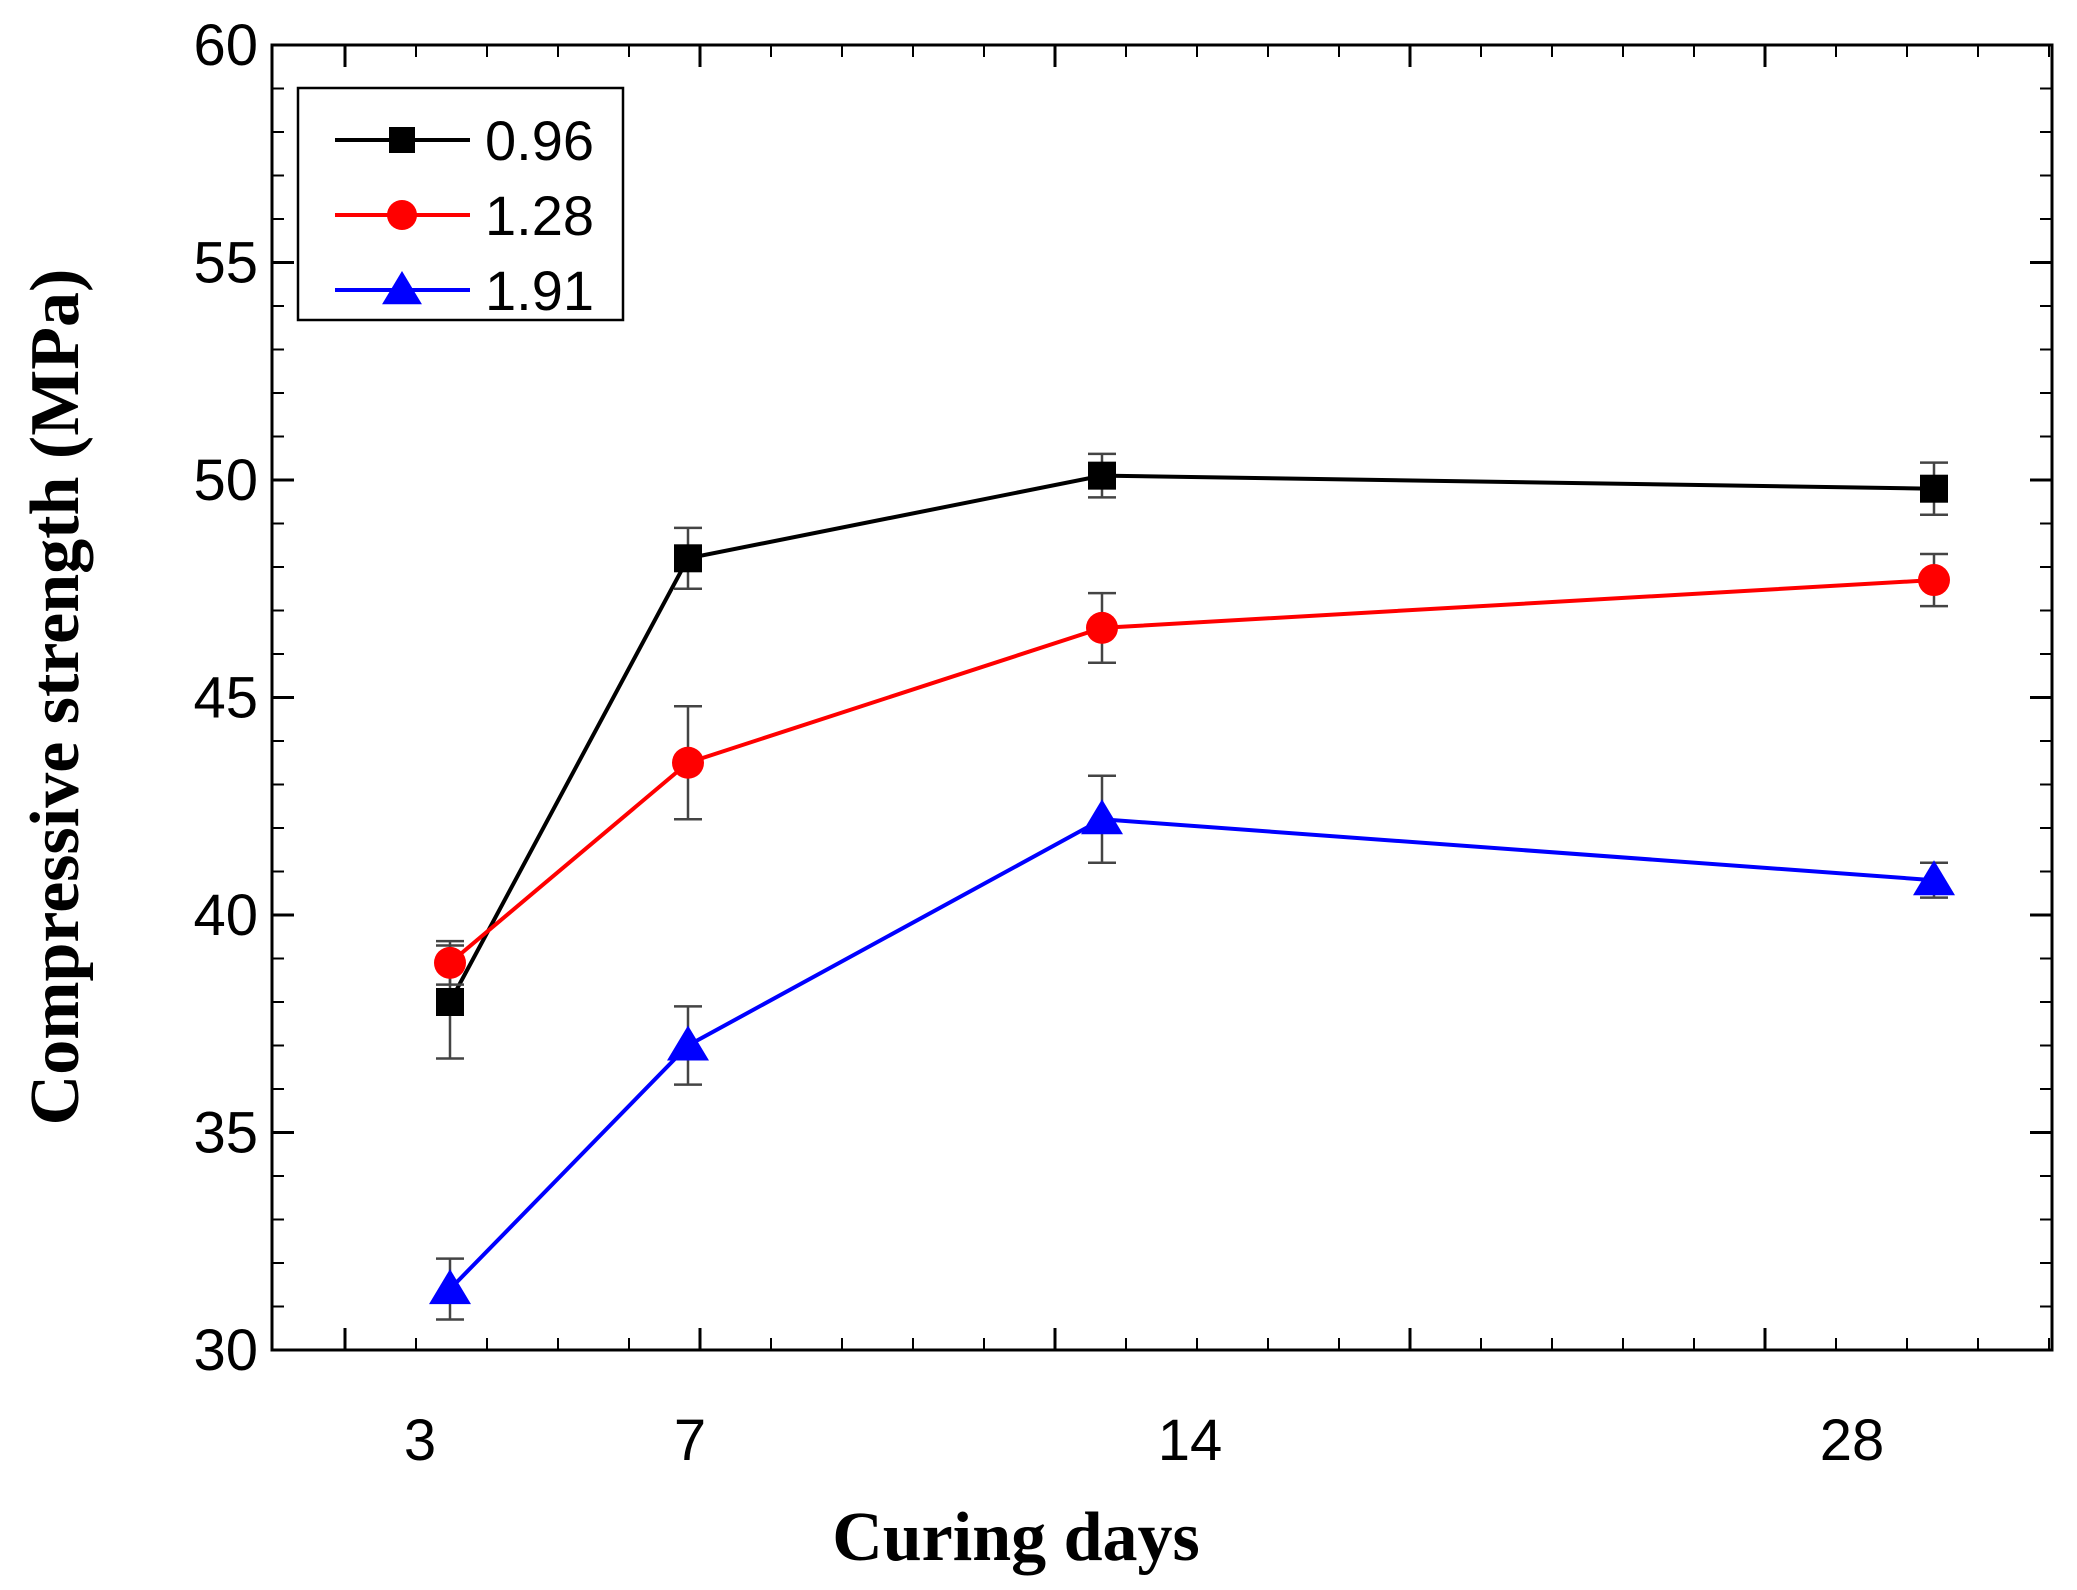 This screenshot has height=1590, width=2077. What do you see at coordinates (464, 215) in the screenshot?
I see `legend-items: 0.96 1.28 1.91` at bounding box center [464, 215].